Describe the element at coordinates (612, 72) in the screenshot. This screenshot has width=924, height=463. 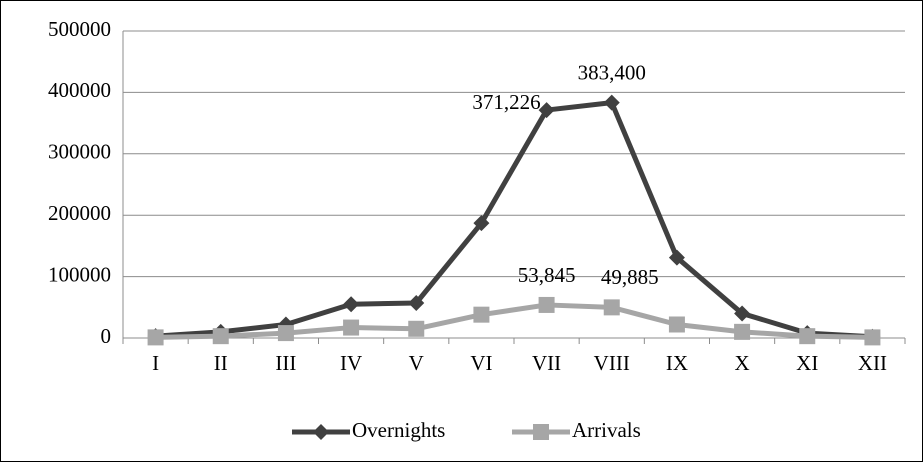
I see `data-label: 383,400` at that location.